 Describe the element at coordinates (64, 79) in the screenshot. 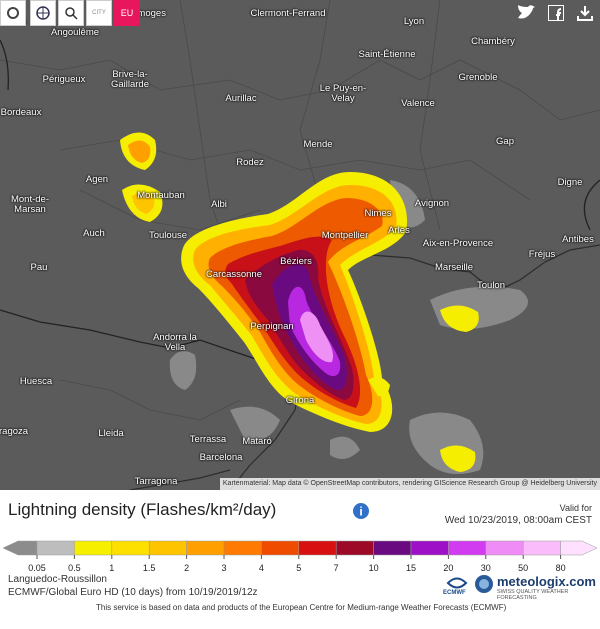

I see `city-label: Périgueux` at that location.